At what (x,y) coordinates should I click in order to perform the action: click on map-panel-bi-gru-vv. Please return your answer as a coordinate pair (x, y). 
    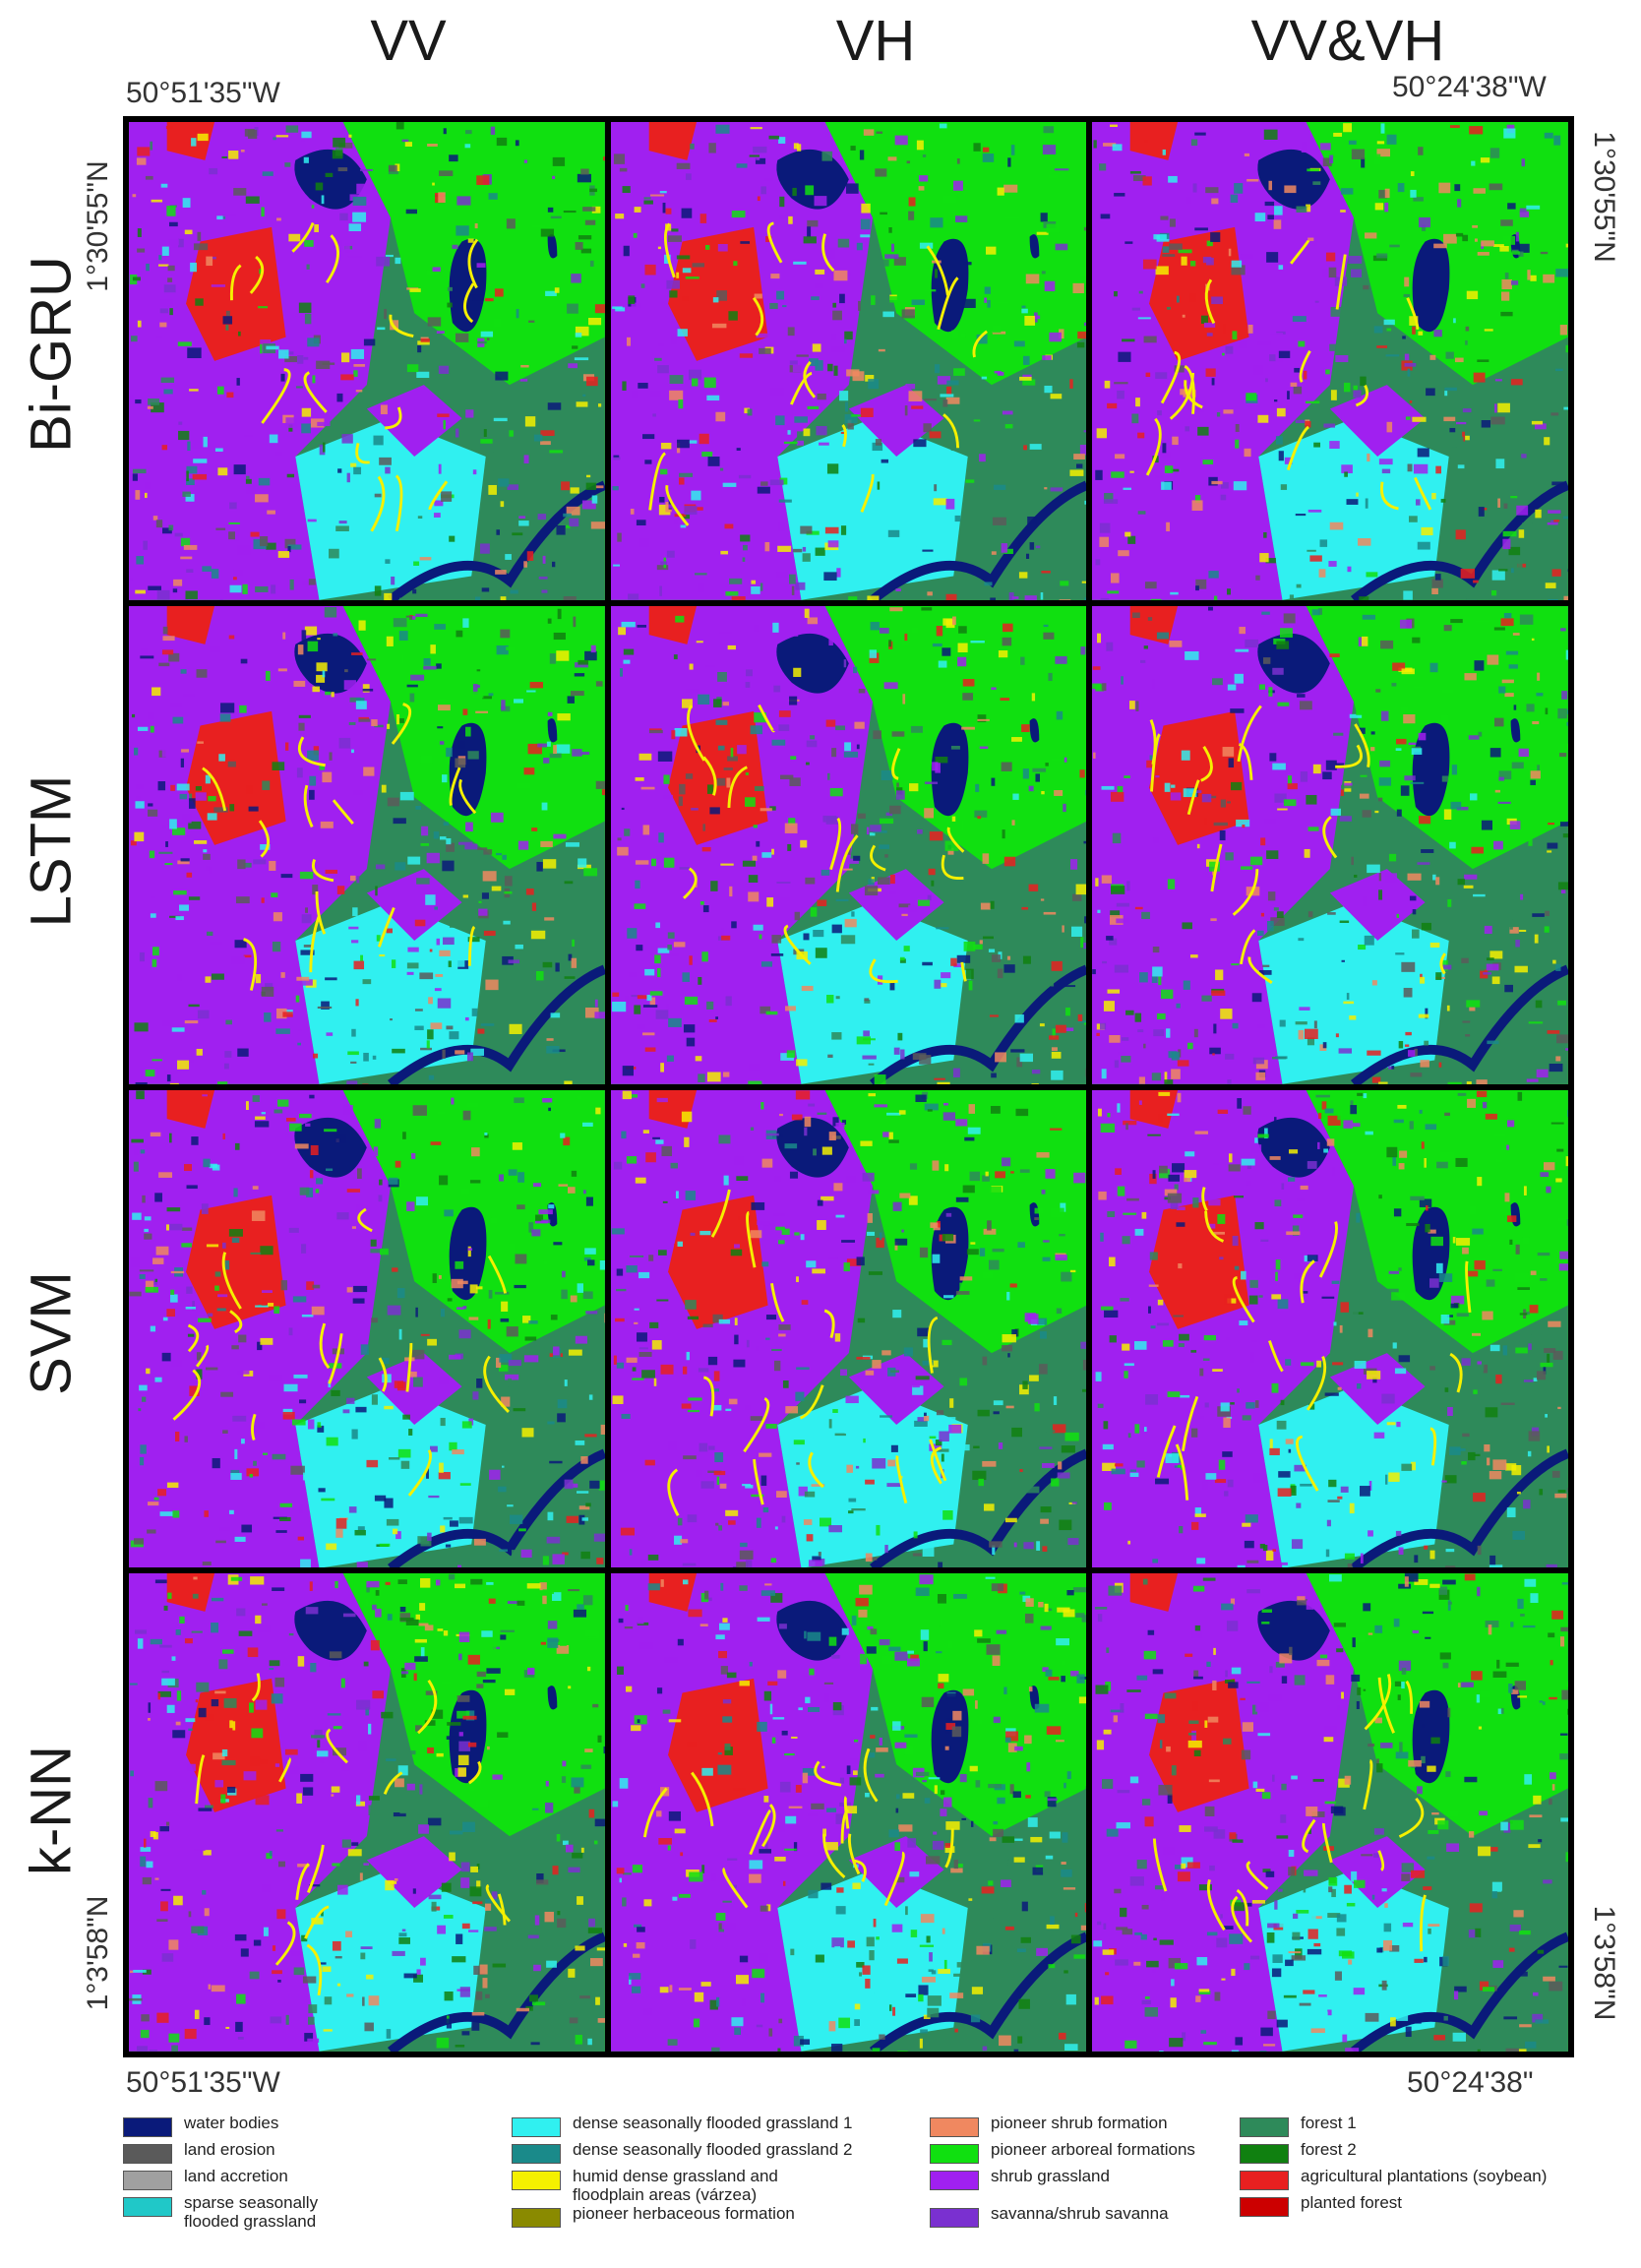
    Looking at the image, I should click on (367, 361).